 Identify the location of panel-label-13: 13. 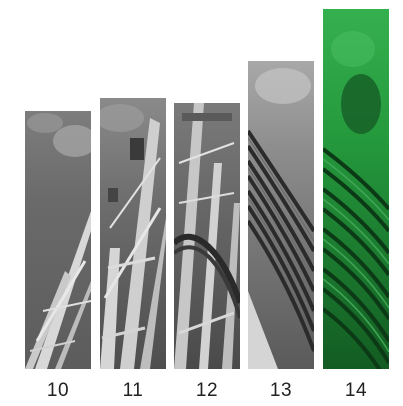
(281, 390).